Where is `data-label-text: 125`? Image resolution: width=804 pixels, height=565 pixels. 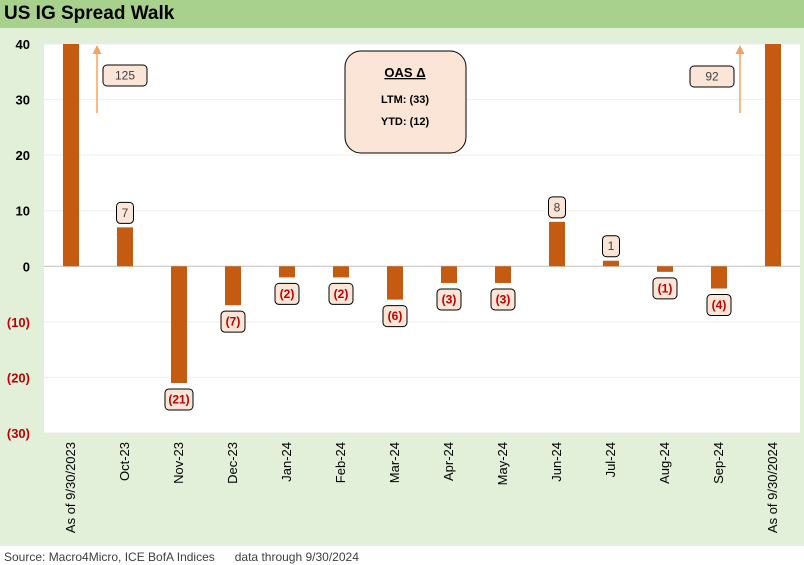
data-label-text: 125 is located at coordinates (125, 76).